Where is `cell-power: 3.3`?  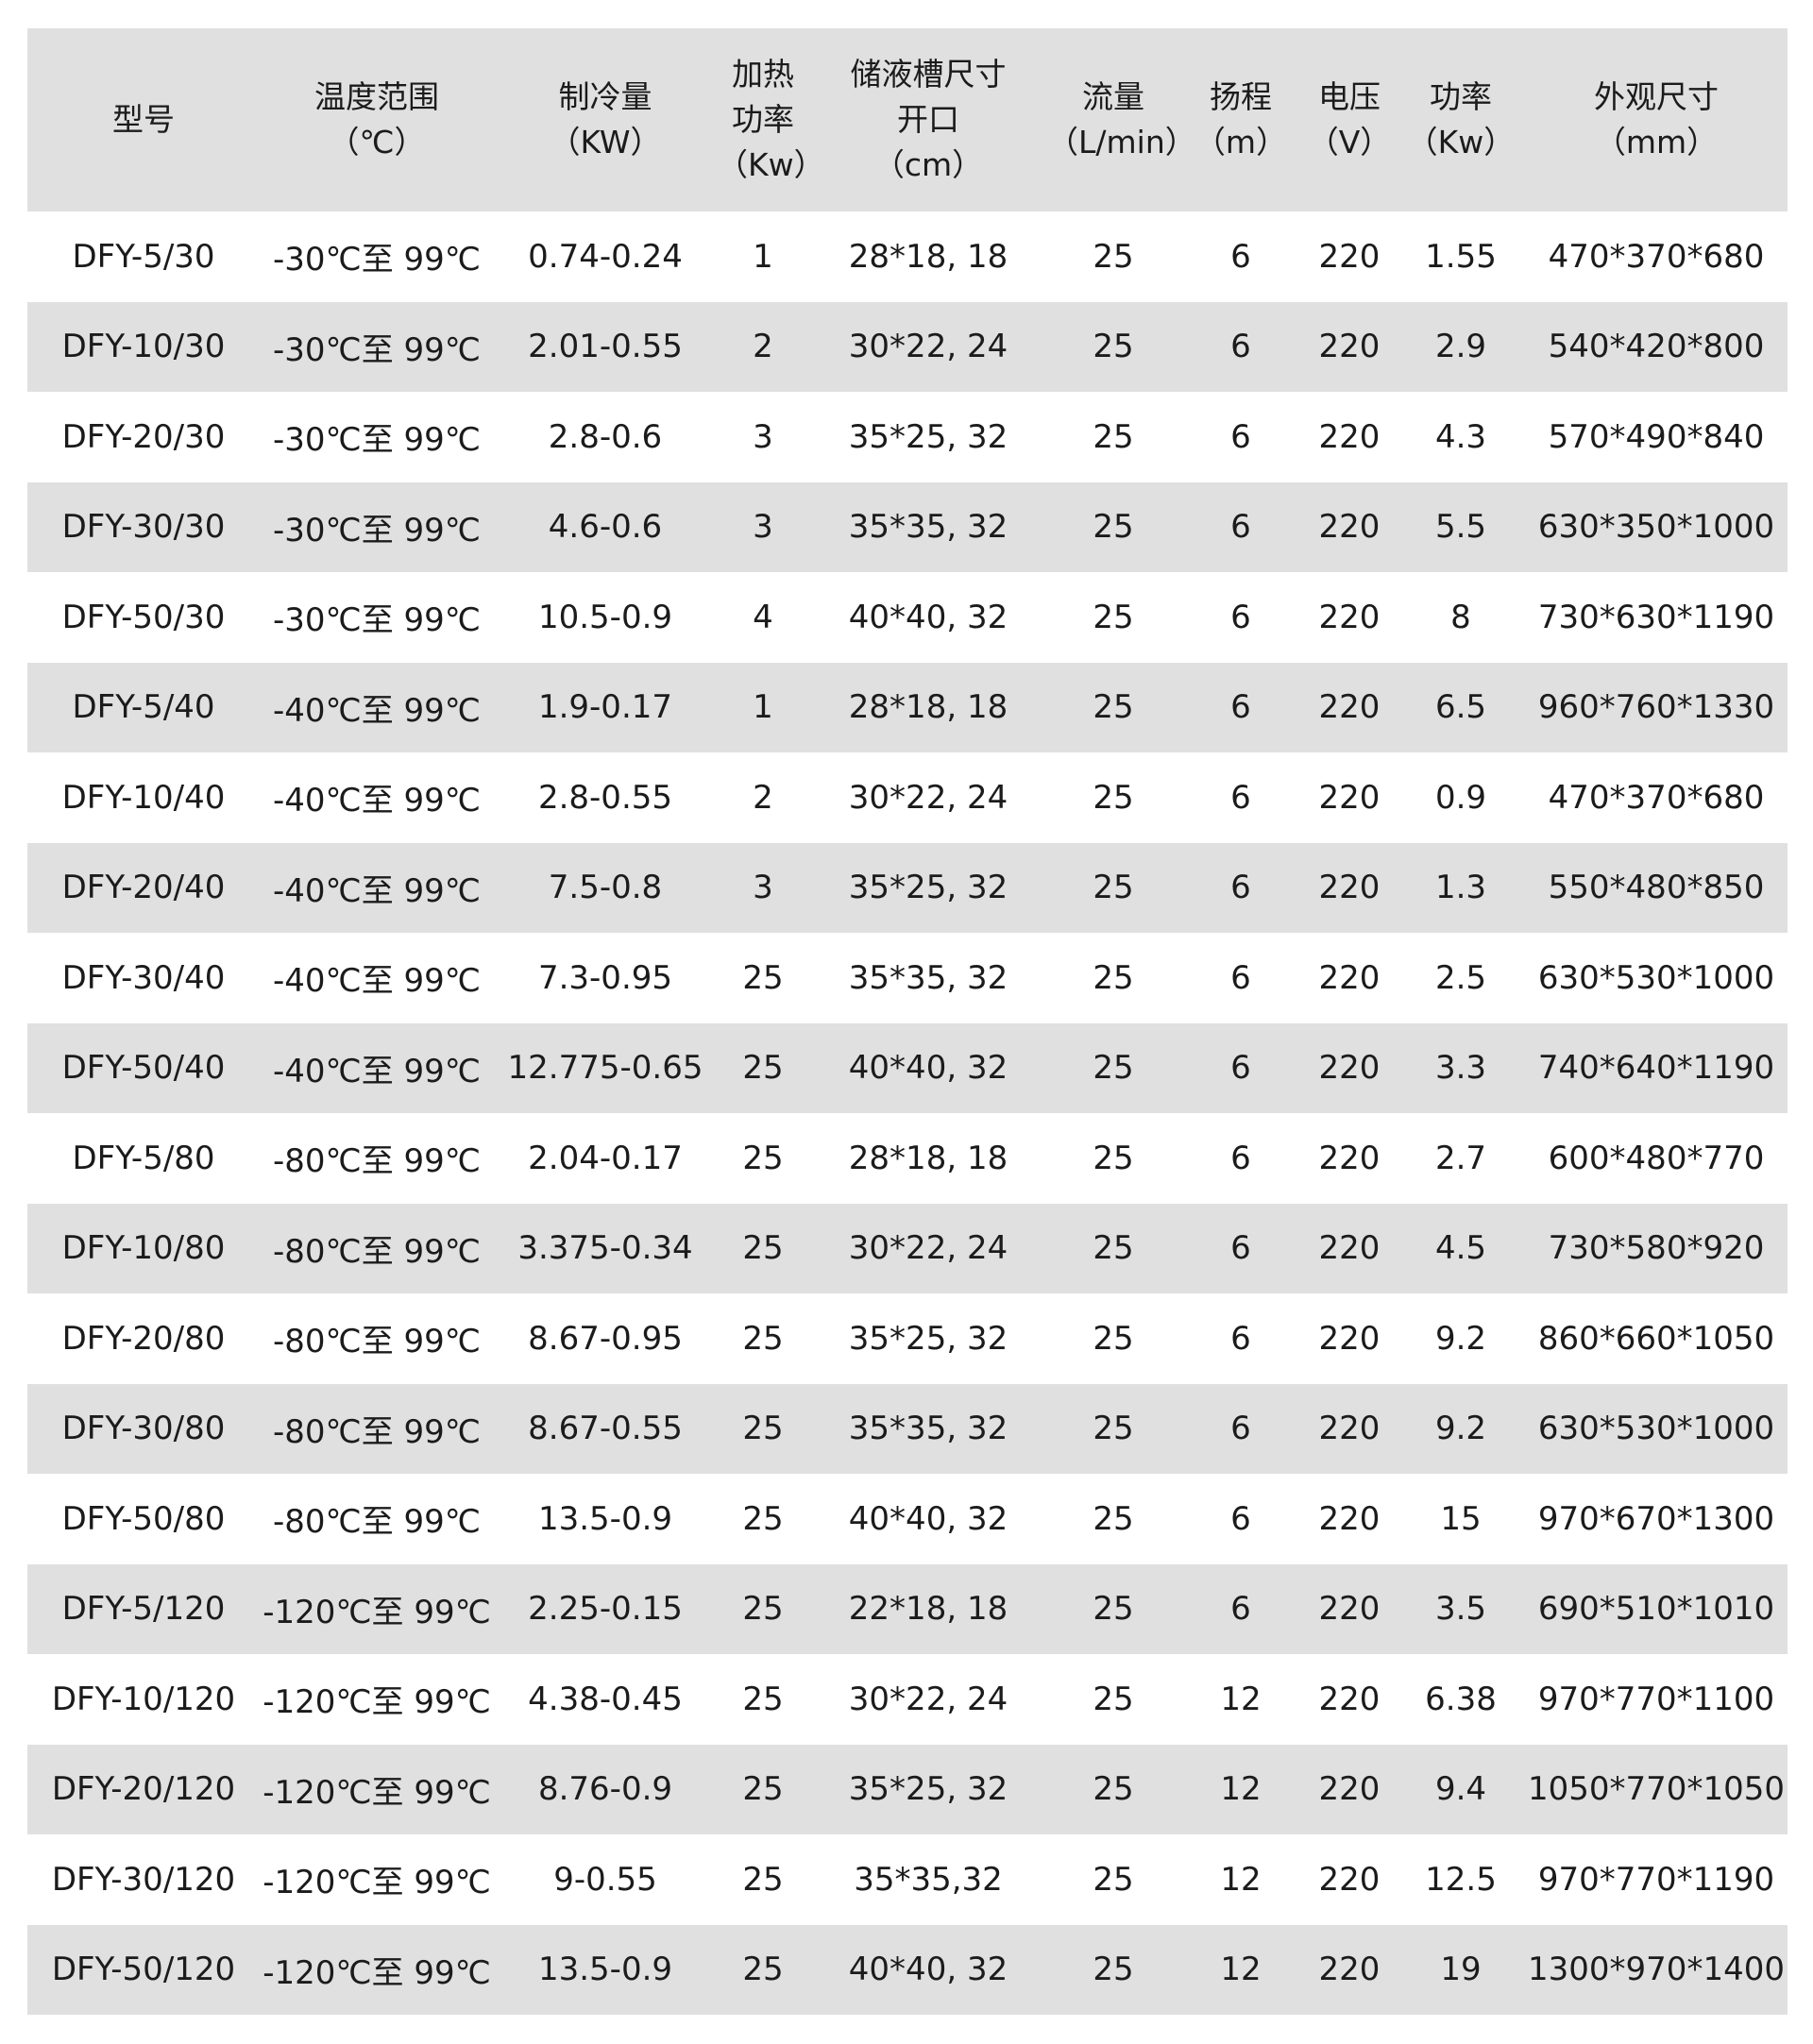 cell-power: 3.3 is located at coordinates (1461, 1068).